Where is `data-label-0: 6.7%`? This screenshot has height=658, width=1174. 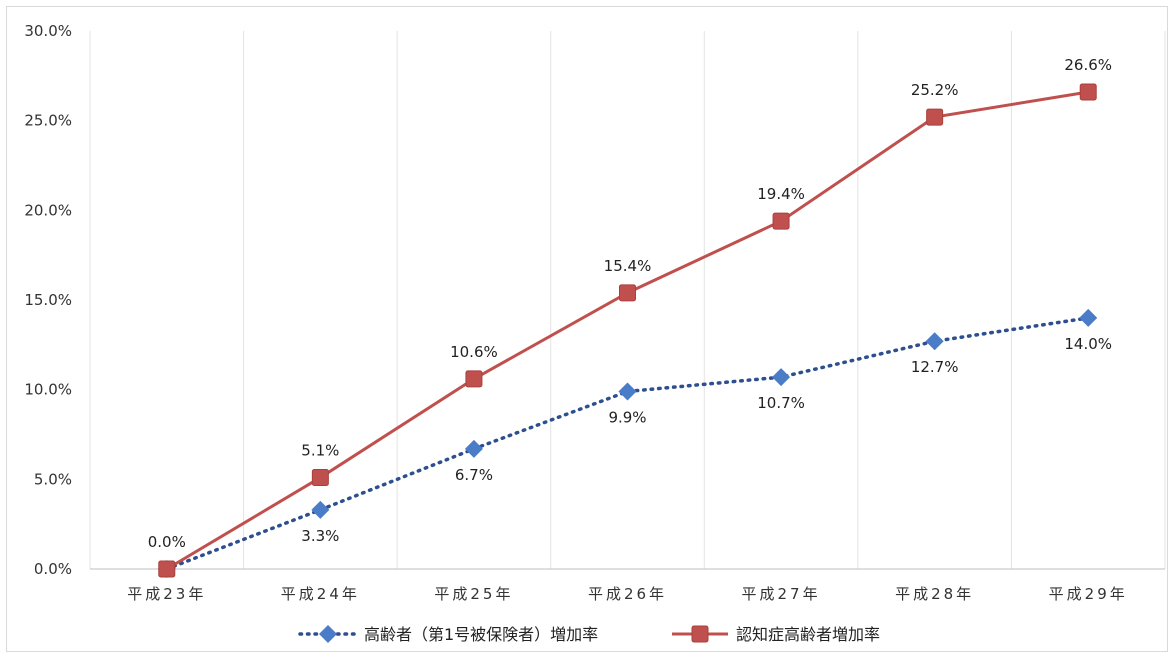 data-label-0: 6.7% is located at coordinates (474, 475).